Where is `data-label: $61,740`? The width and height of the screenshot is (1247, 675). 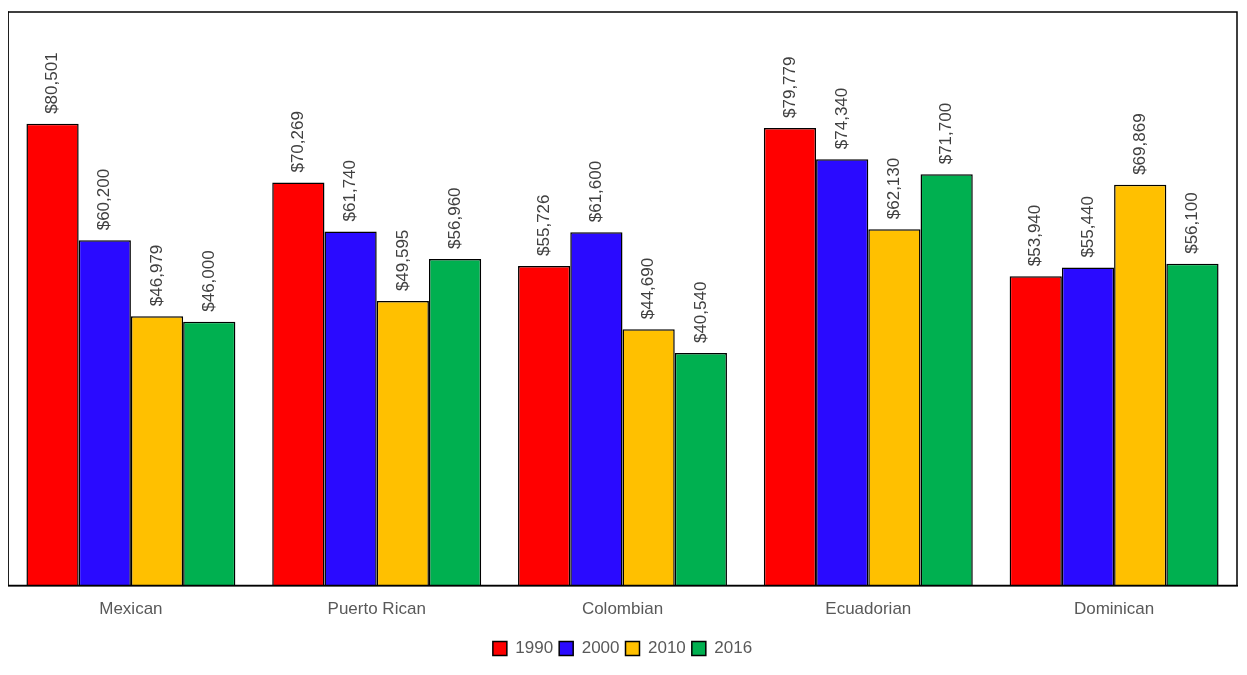 data-label: $61,740 is located at coordinates (350, 191).